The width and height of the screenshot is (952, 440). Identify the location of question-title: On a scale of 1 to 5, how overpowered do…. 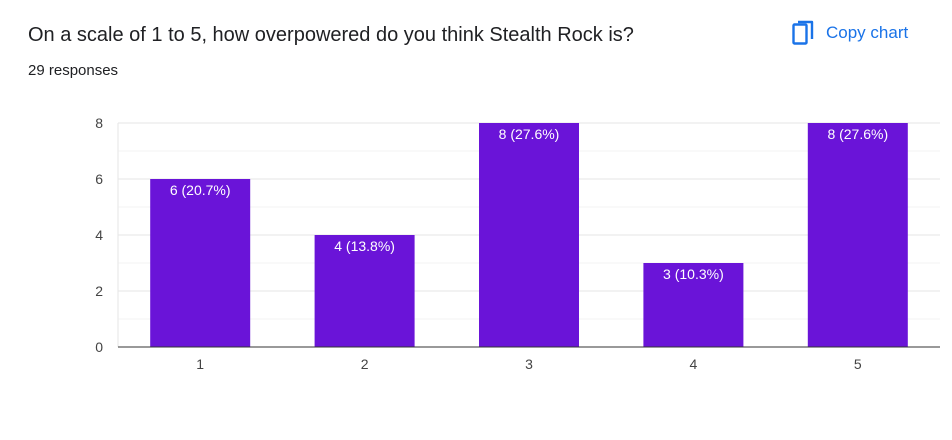
(331, 35).